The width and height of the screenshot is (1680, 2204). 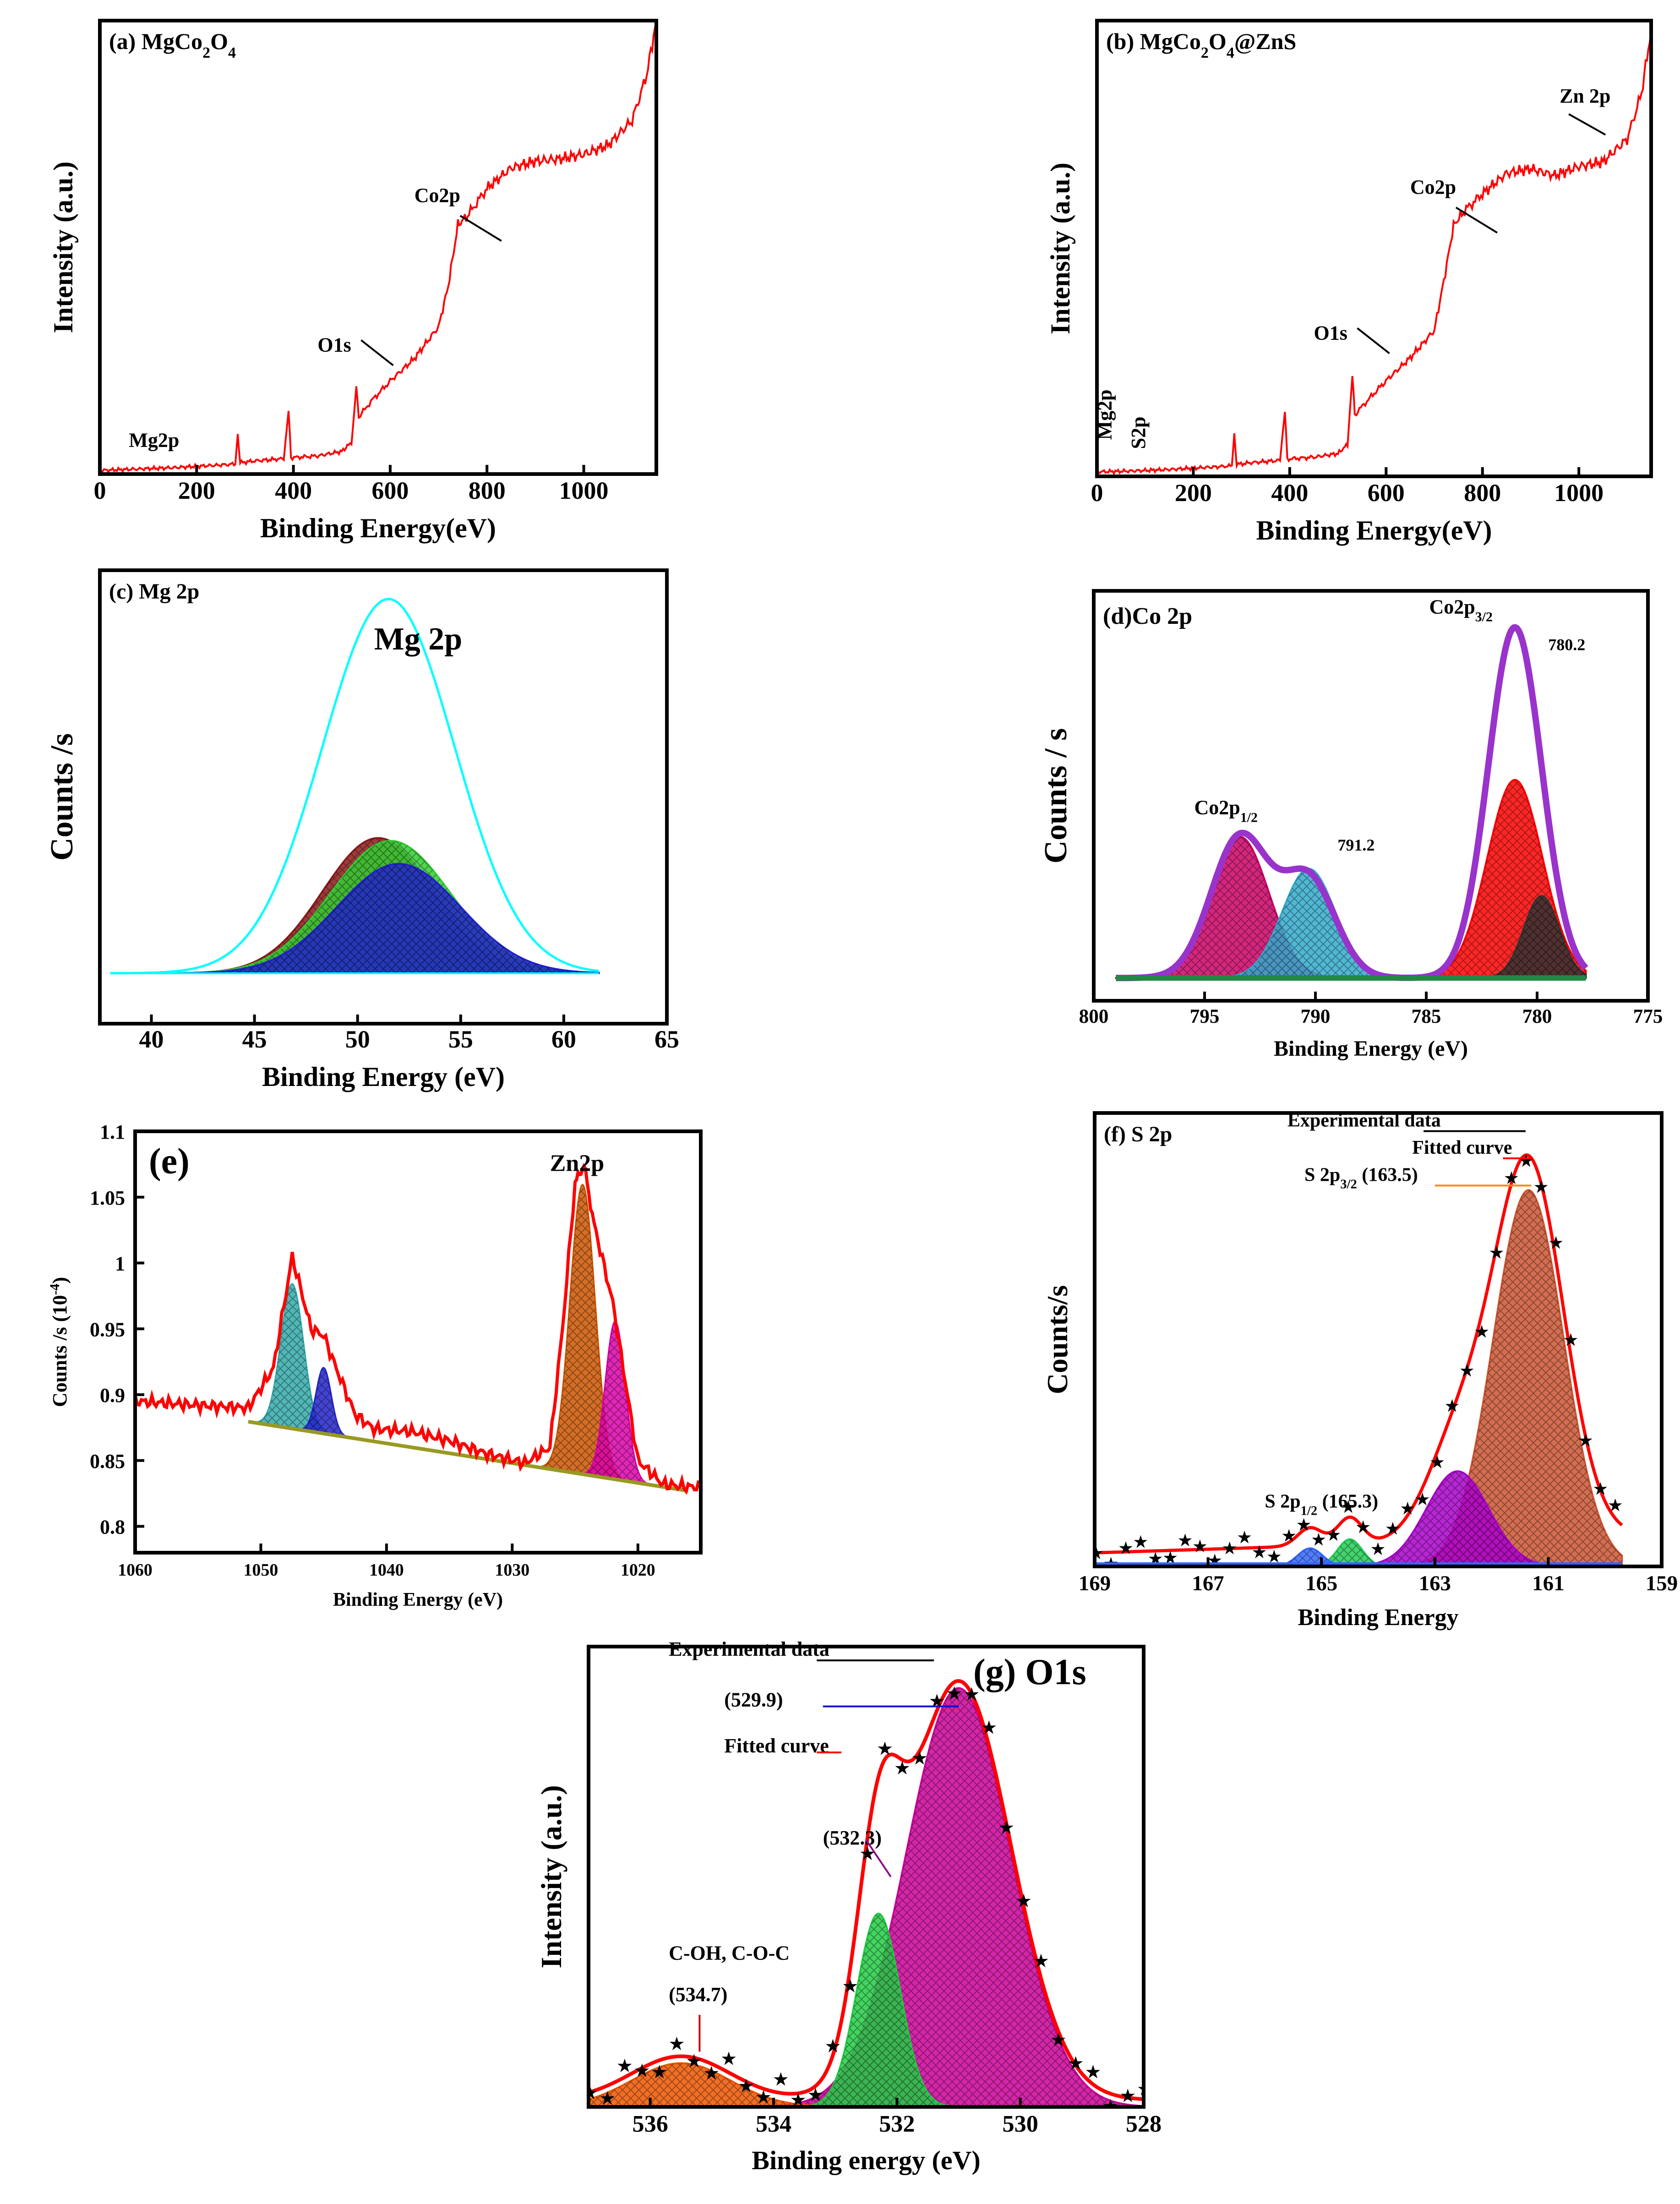 What do you see at coordinates (334, 345) in the screenshot?
I see `peak-label-o1s: O1s` at bounding box center [334, 345].